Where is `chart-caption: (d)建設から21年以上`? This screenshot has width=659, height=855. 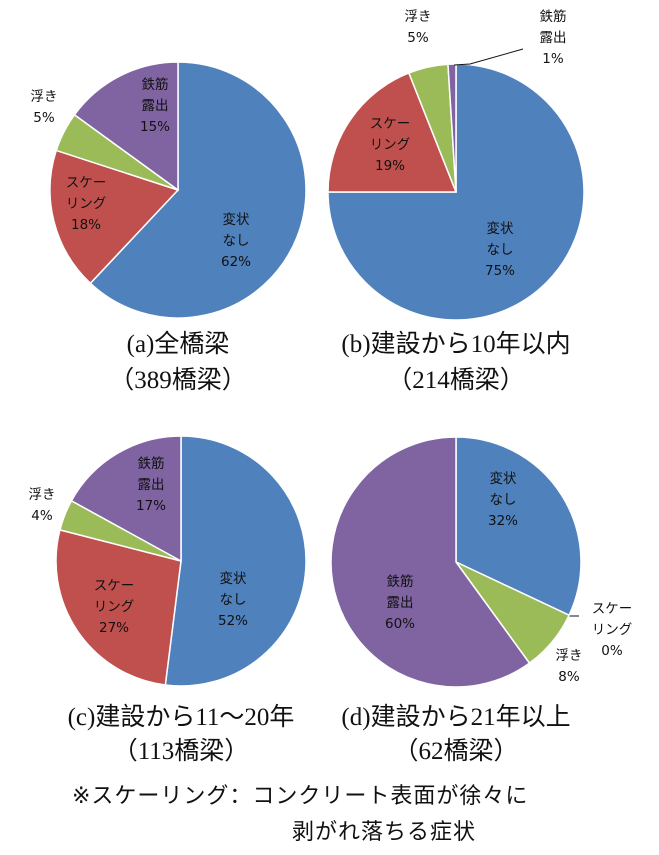
chart-caption: (d)建設から21年以上 is located at coordinates (455, 717).